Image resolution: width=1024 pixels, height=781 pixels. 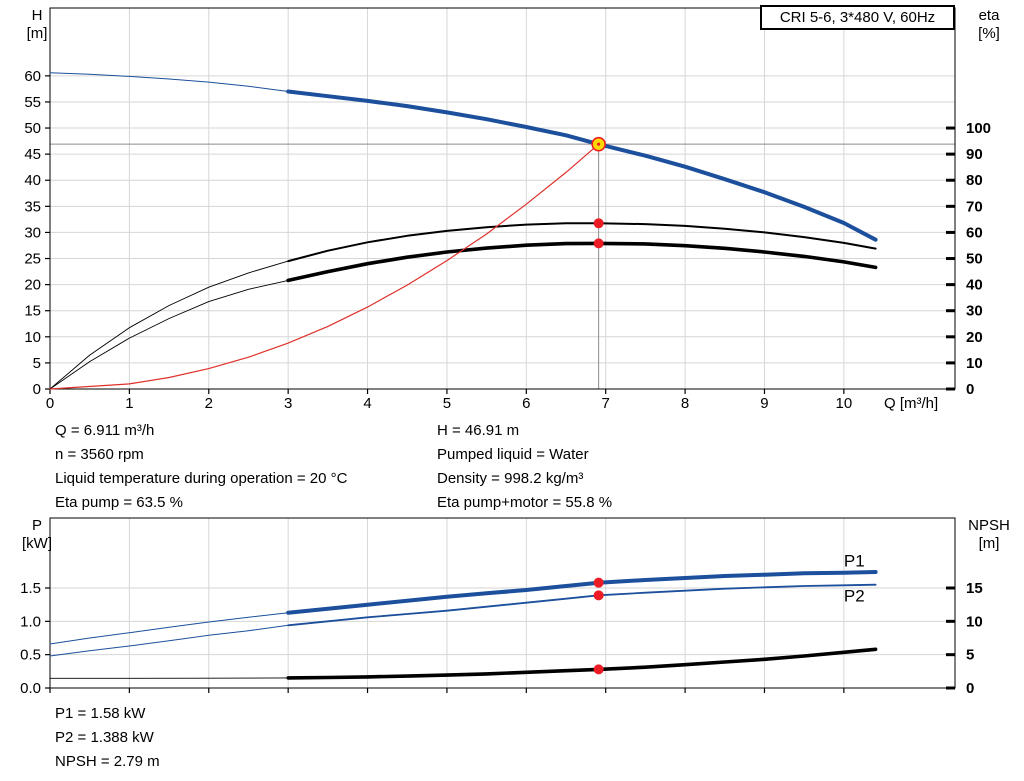 I want to click on npsh-curve, so click(x=582, y=663).